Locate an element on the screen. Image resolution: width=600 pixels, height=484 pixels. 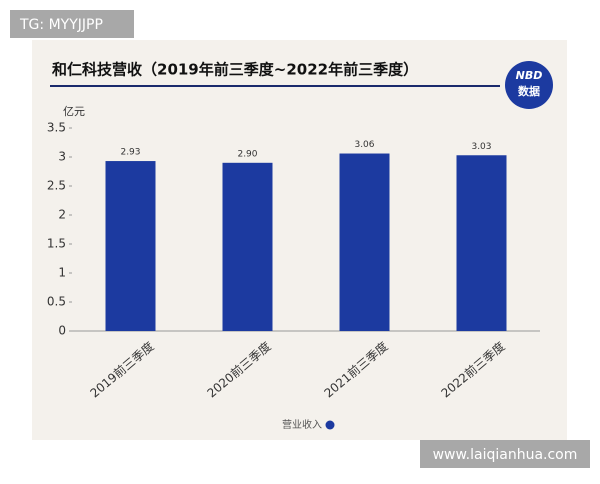
legend-swatch is located at coordinates (330, 425).